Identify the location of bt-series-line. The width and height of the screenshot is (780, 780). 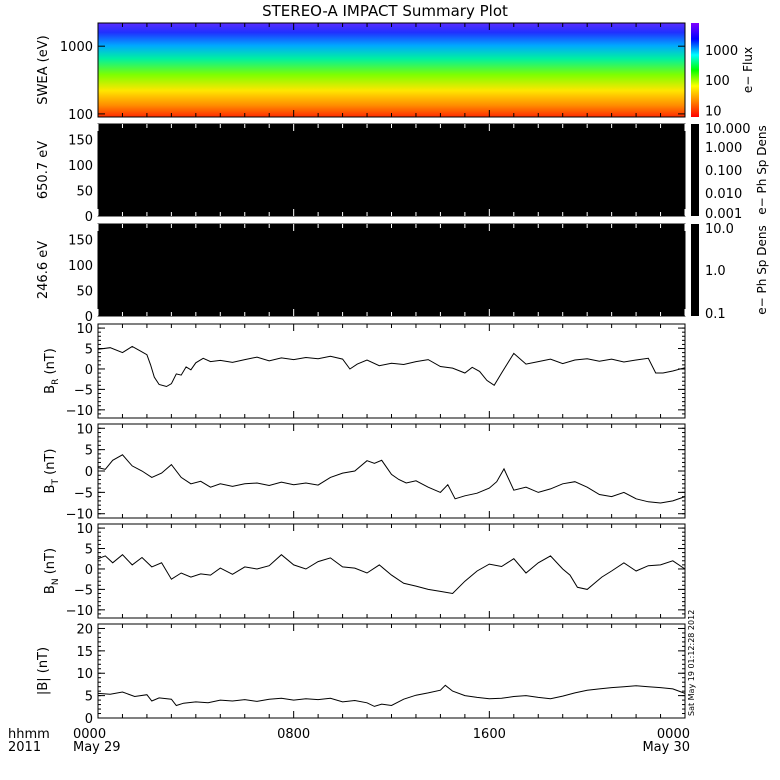
(391, 479).